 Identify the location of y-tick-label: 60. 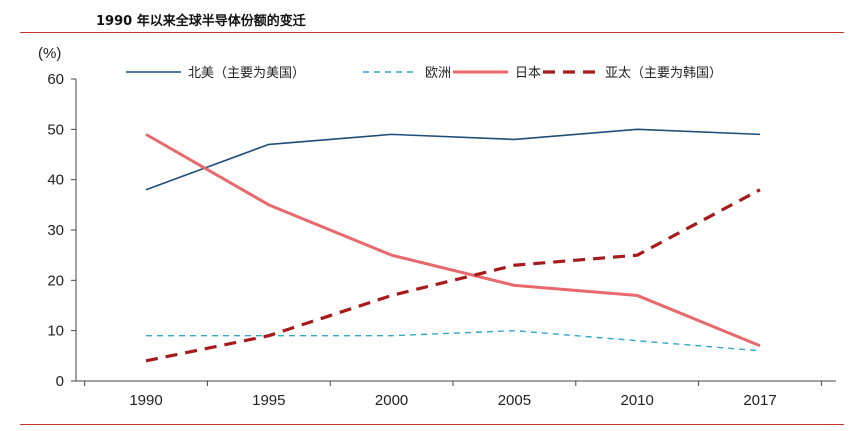
(55, 79).